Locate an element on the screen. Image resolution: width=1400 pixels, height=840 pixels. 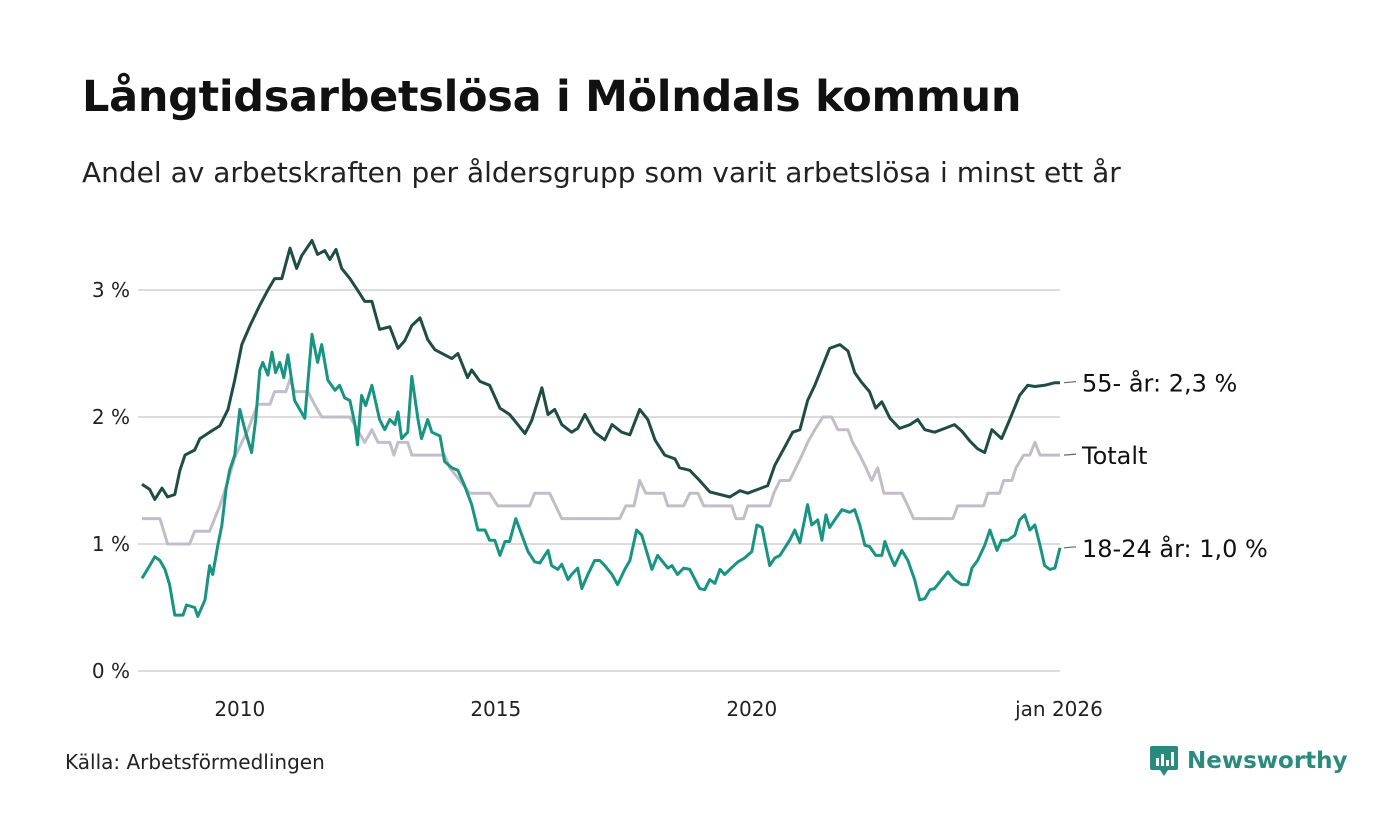
newsworthy-logo-icon is located at coordinates (1164, 761).